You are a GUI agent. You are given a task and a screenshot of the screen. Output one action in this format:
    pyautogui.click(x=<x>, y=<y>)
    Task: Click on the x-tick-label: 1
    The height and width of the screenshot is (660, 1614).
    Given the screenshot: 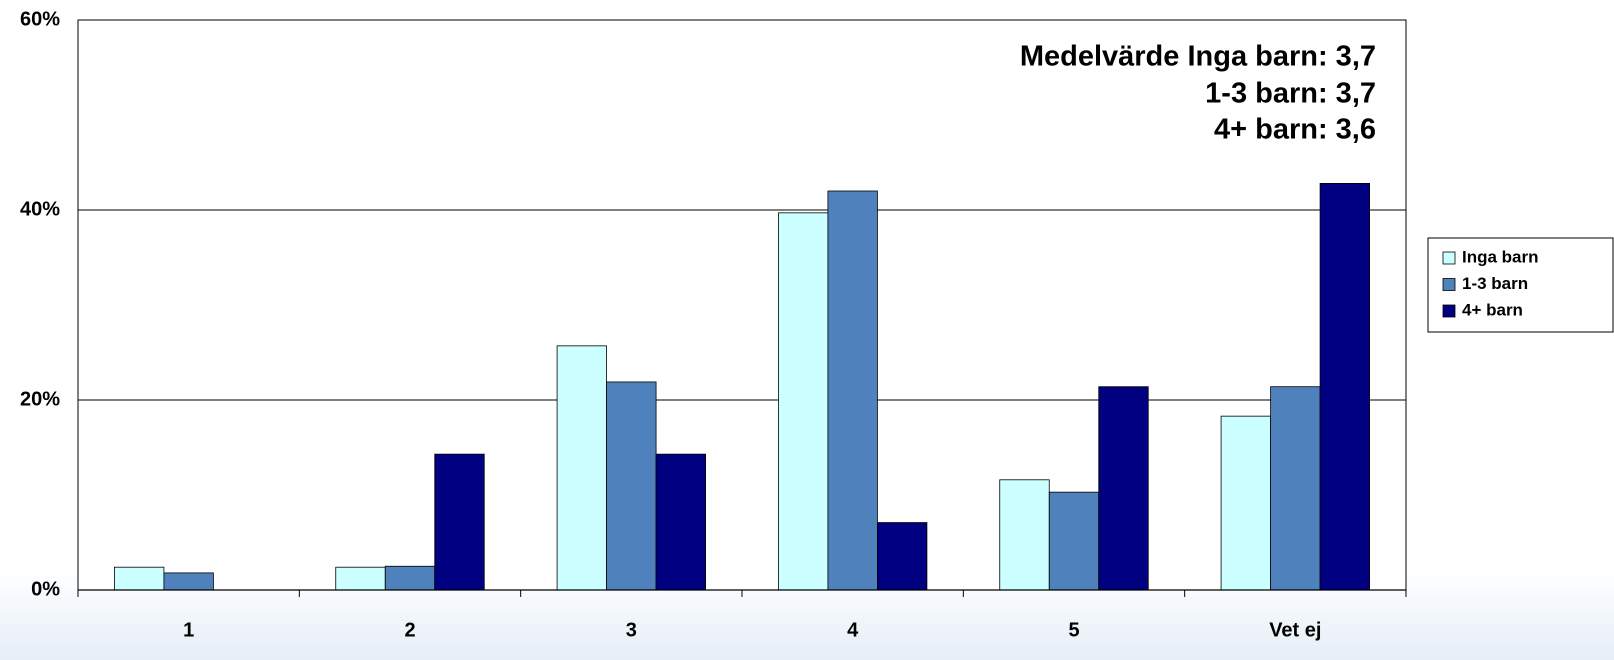 What is the action you would take?
    pyautogui.click(x=188, y=630)
    